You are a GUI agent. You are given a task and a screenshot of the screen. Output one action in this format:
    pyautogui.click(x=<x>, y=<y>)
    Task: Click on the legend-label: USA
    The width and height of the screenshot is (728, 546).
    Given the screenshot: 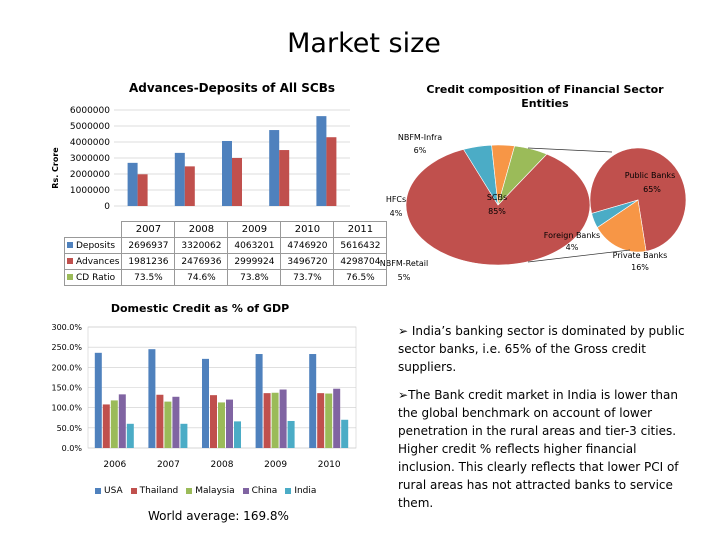 What is the action you would take?
    pyautogui.click(x=113, y=491)
    